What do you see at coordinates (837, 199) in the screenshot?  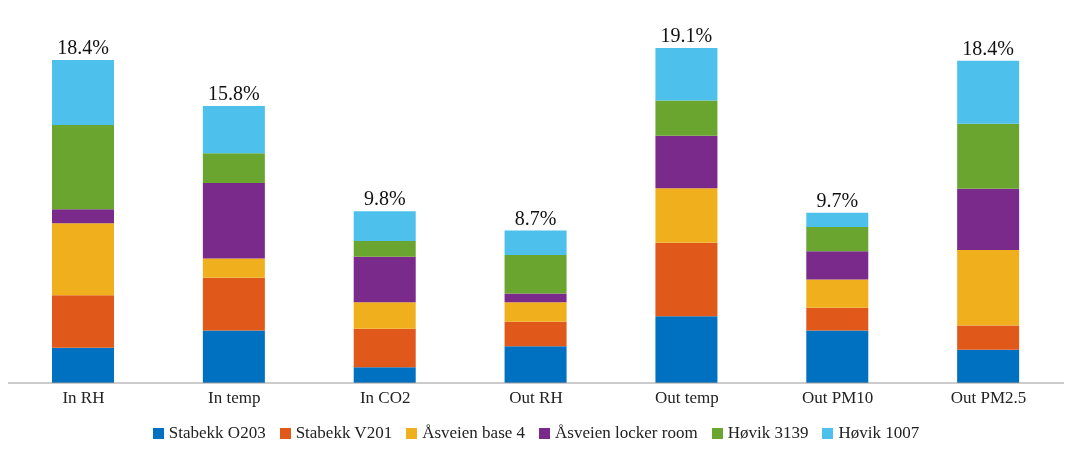 I see `annotation: 9.7%` at bounding box center [837, 199].